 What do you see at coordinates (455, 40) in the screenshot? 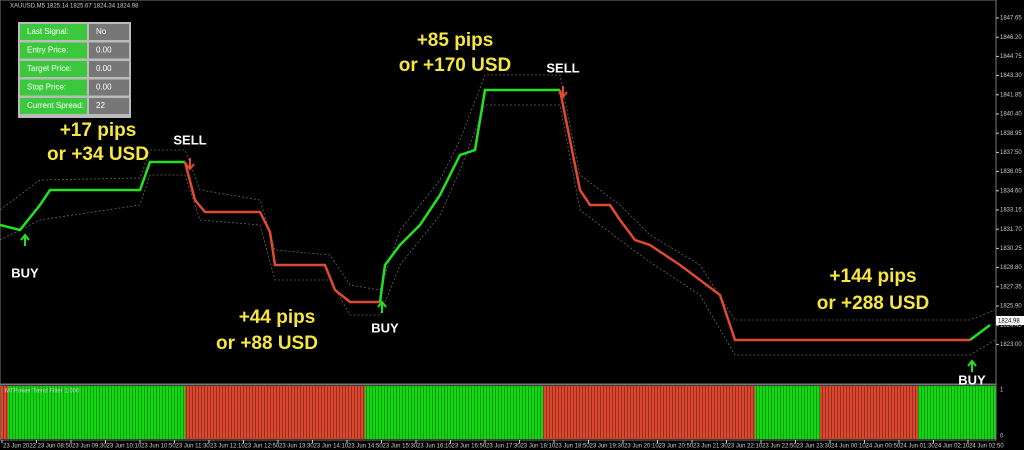
I see `profit-label: +85 pips` at bounding box center [455, 40].